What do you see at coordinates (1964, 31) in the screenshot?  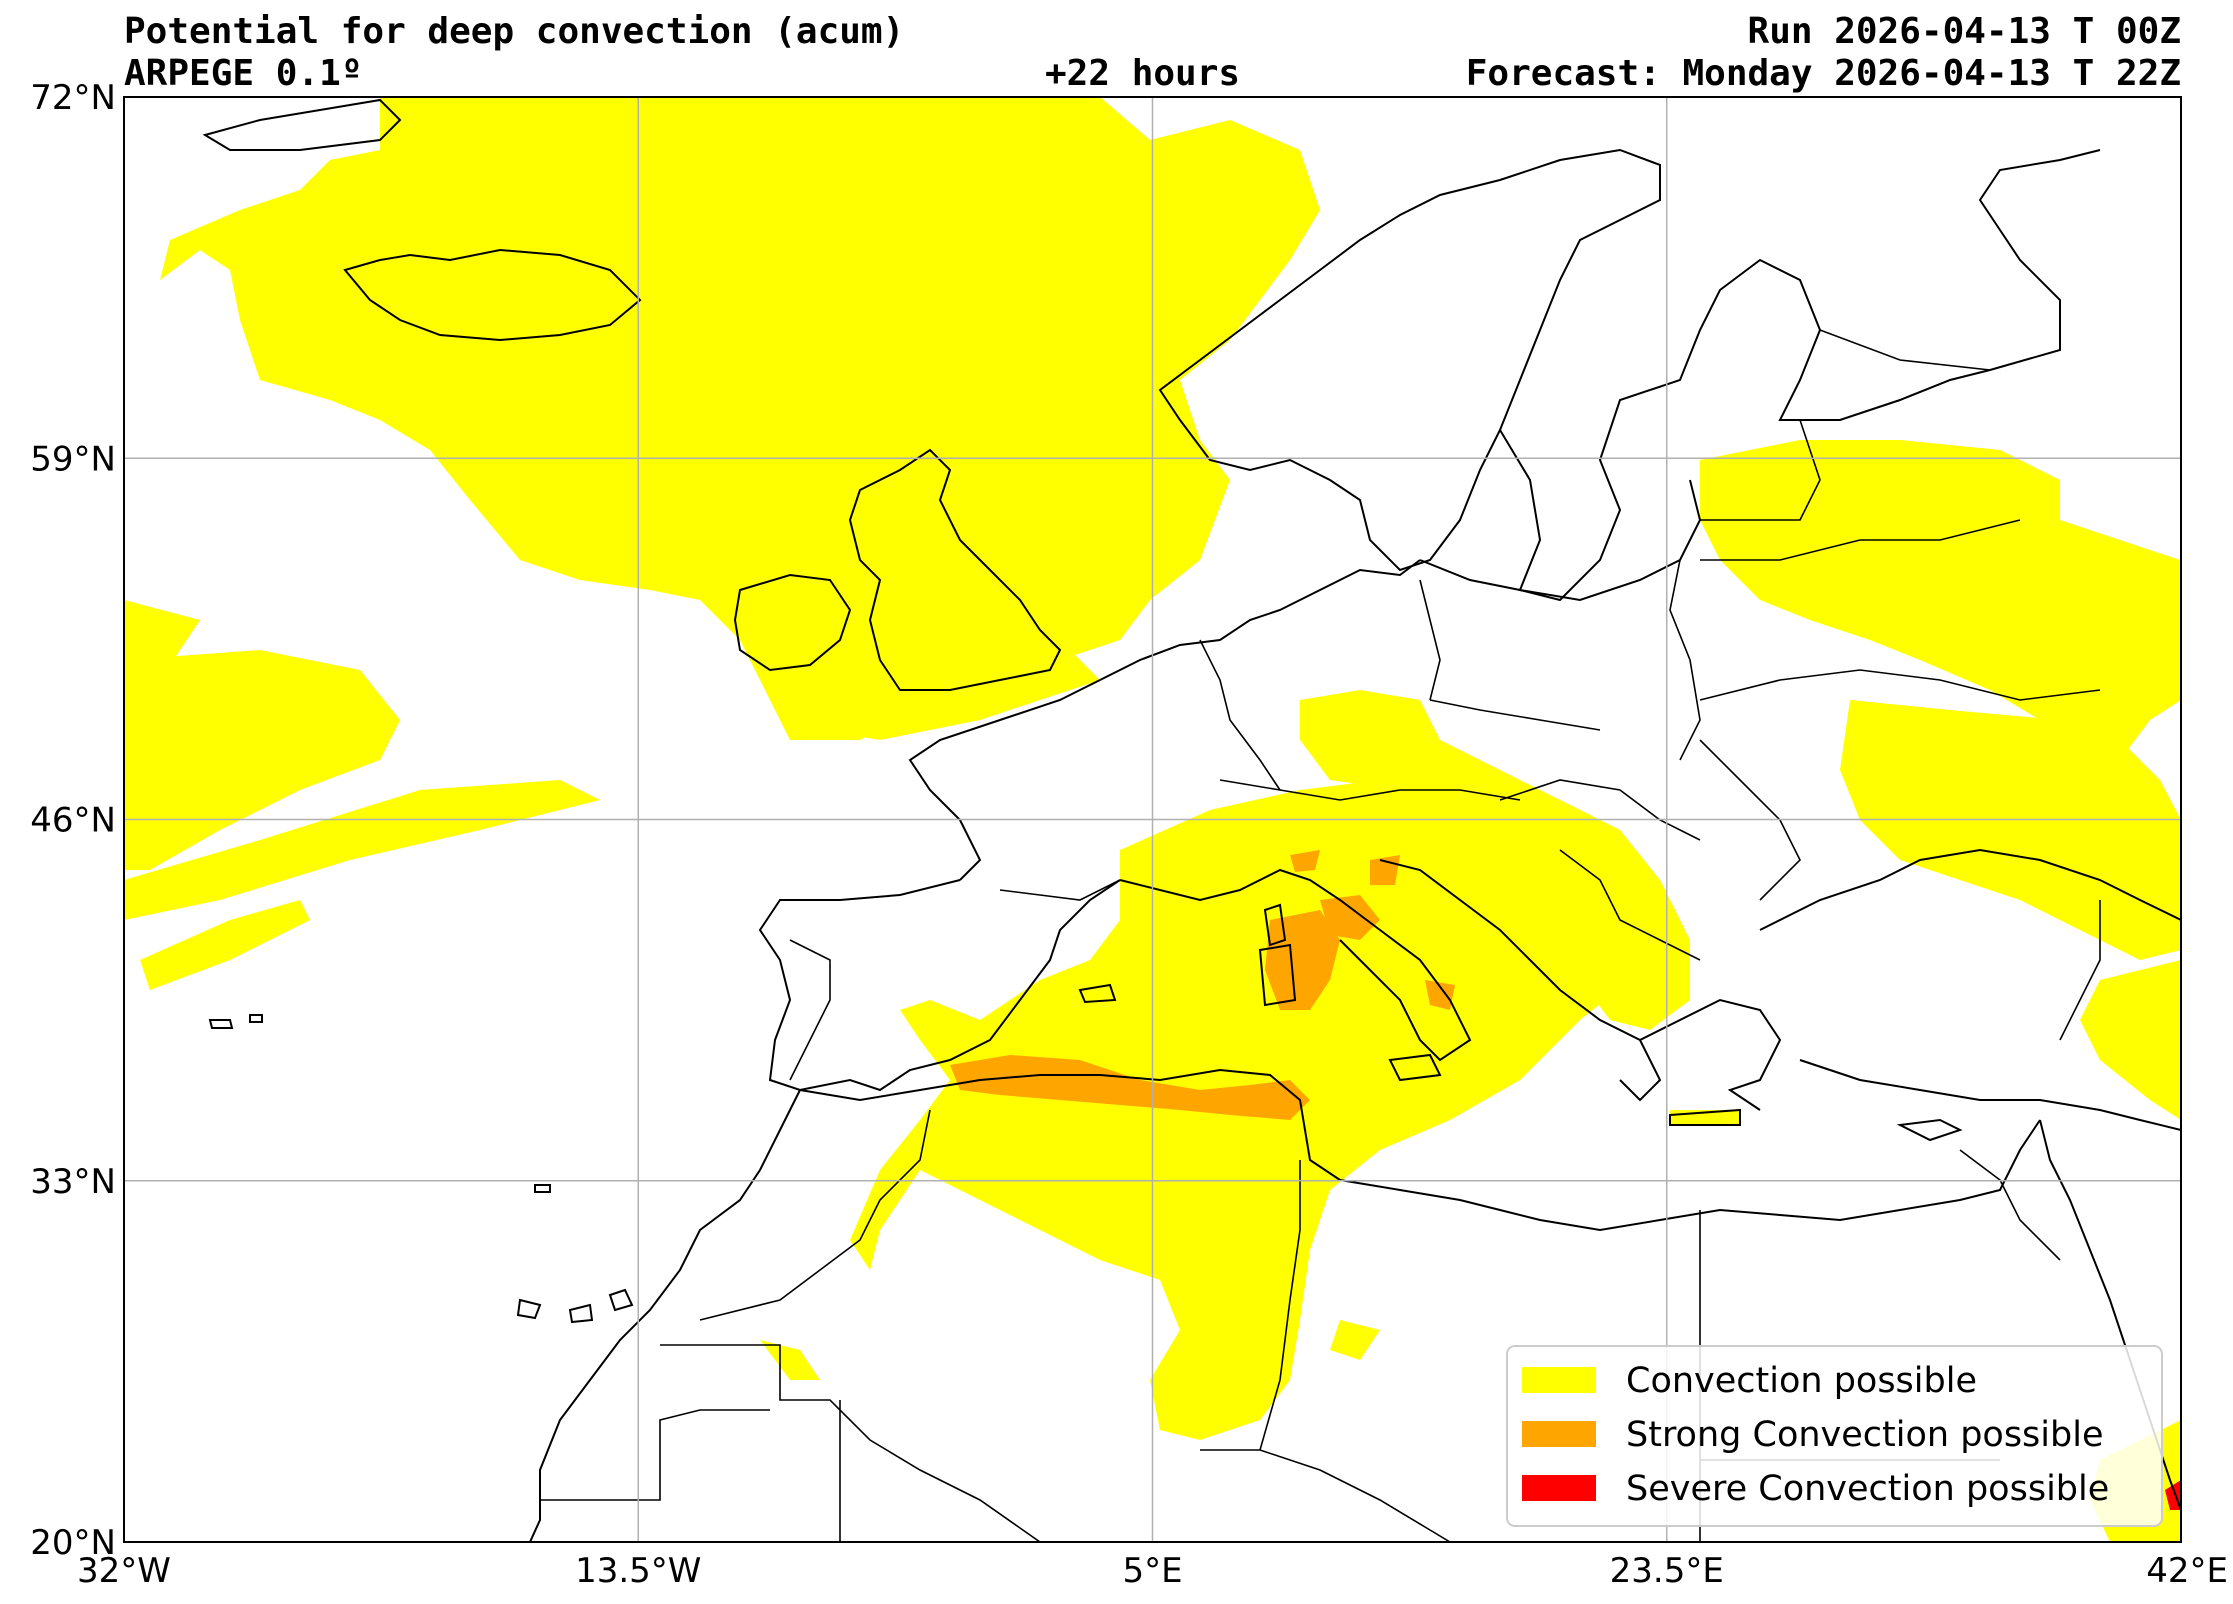 I see `run-label: Run 2026-04-13 T 00Z` at bounding box center [1964, 31].